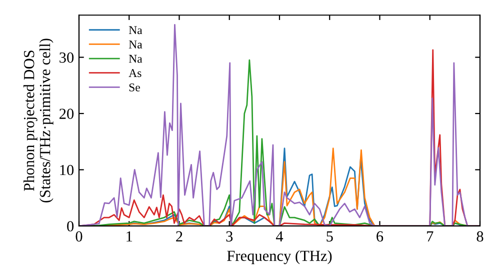  Describe the element at coordinates (430, 236) in the screenshot. I see `x-tick-label: 7` at that location.